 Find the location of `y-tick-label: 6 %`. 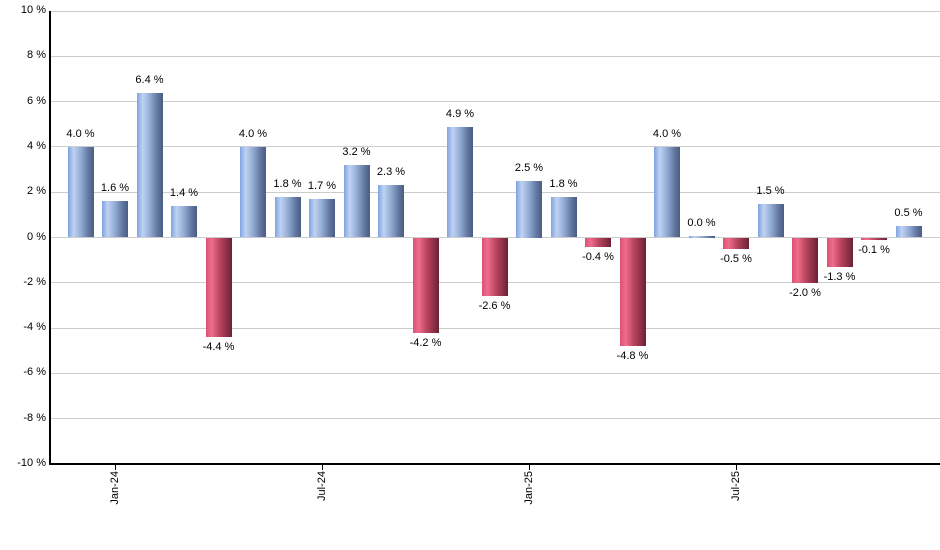

y-tick-label: 6 % is located at coordinates (36, 100).